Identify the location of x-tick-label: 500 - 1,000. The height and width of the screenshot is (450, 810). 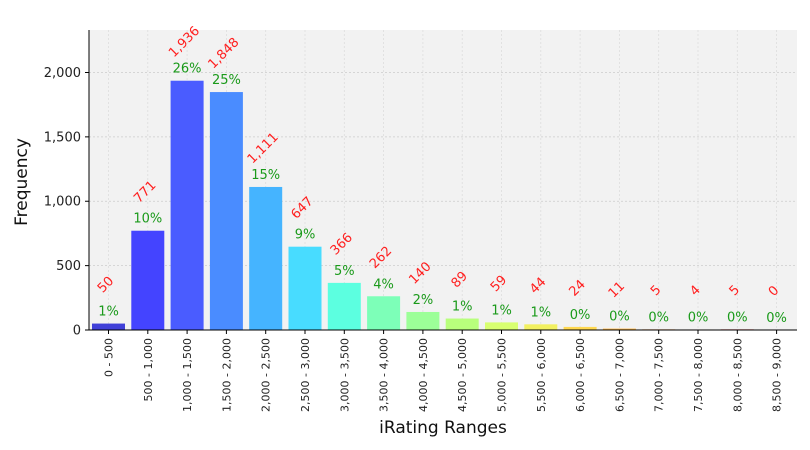
(148, 369).